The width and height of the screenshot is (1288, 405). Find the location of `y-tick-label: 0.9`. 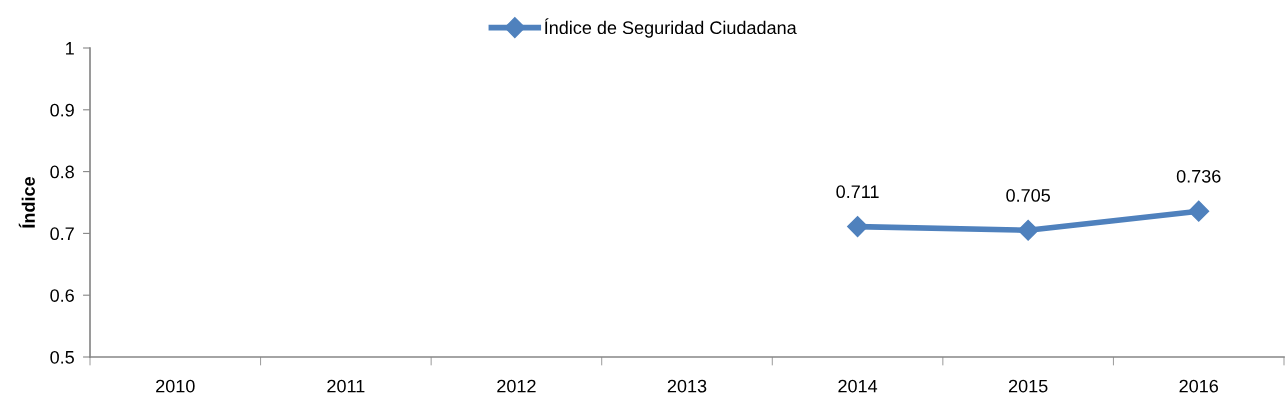

y-tick-label: 0.9 is located at coordinates (62, 110).